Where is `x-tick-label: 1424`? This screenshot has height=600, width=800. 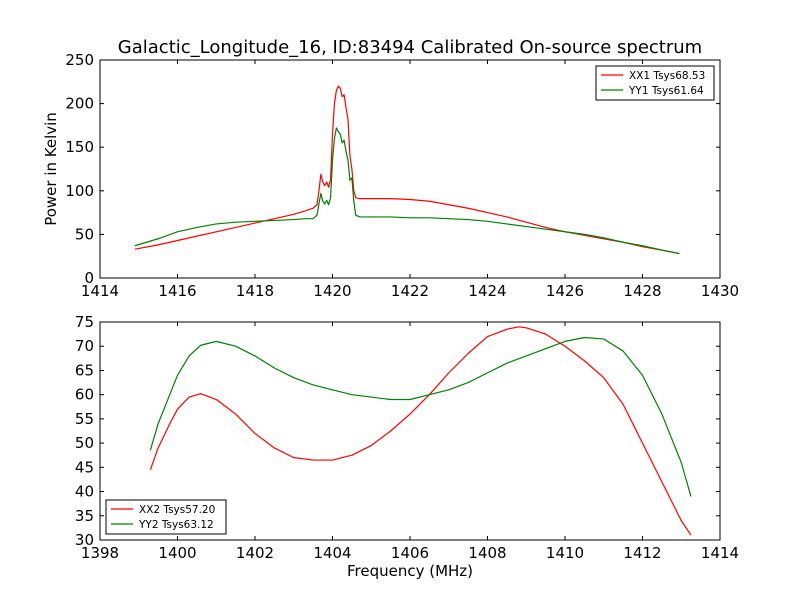 x-tick-label: 1424 is located at coordinates (487, 291).